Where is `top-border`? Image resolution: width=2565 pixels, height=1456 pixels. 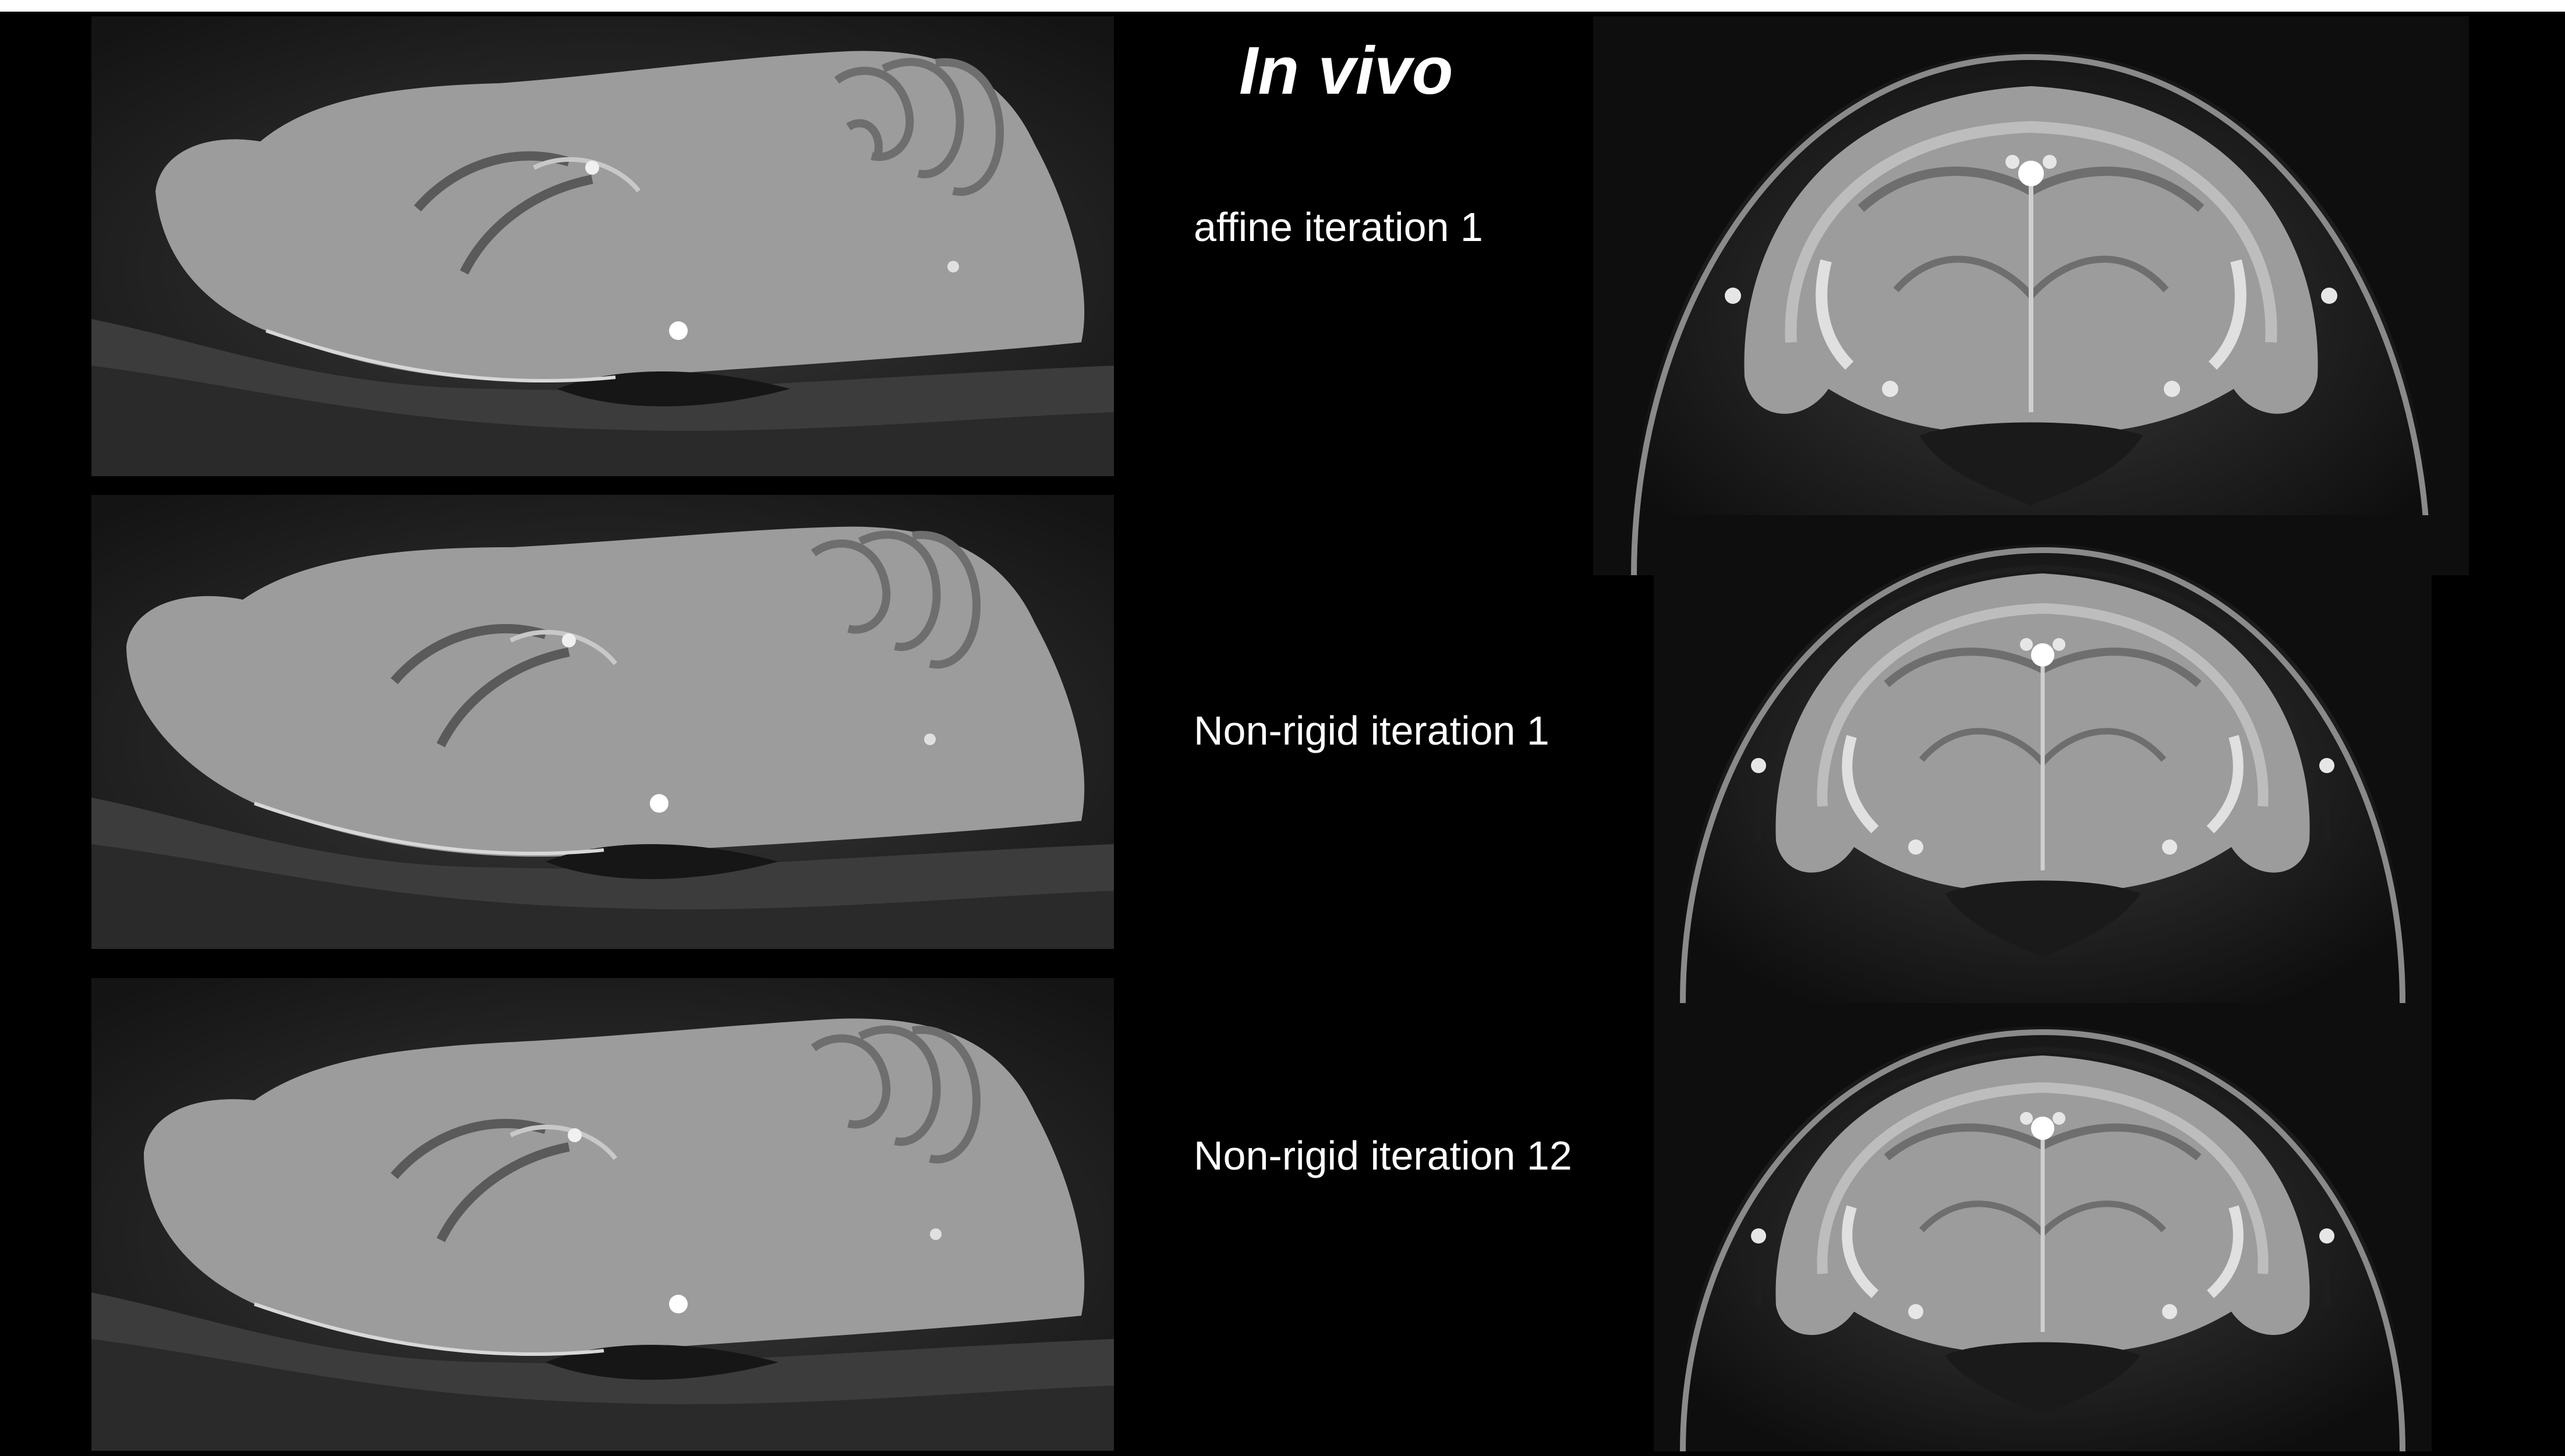 top-border is located at coordinates (1282, 6).